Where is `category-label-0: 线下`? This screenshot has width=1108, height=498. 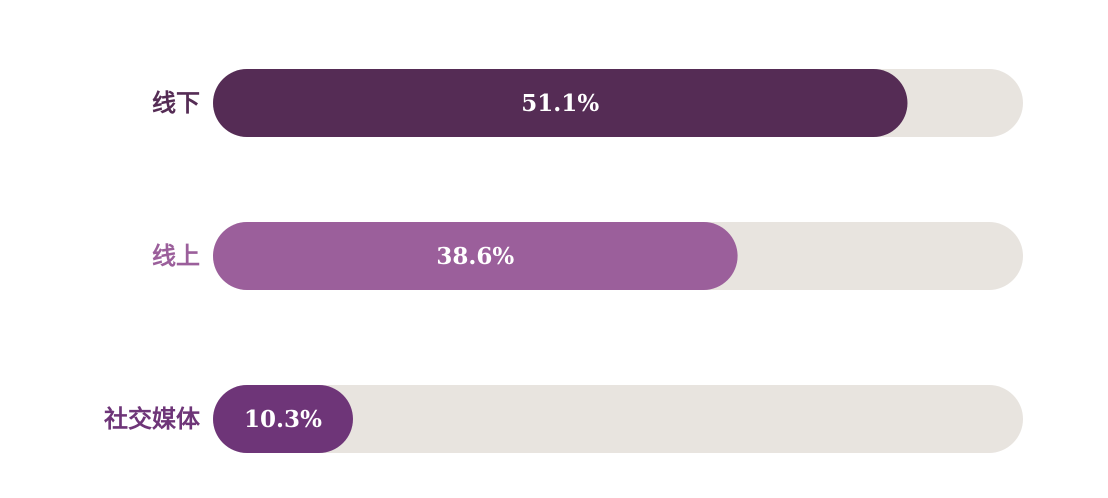
category-label-0: 线下 is located at coordinates (176, 102).